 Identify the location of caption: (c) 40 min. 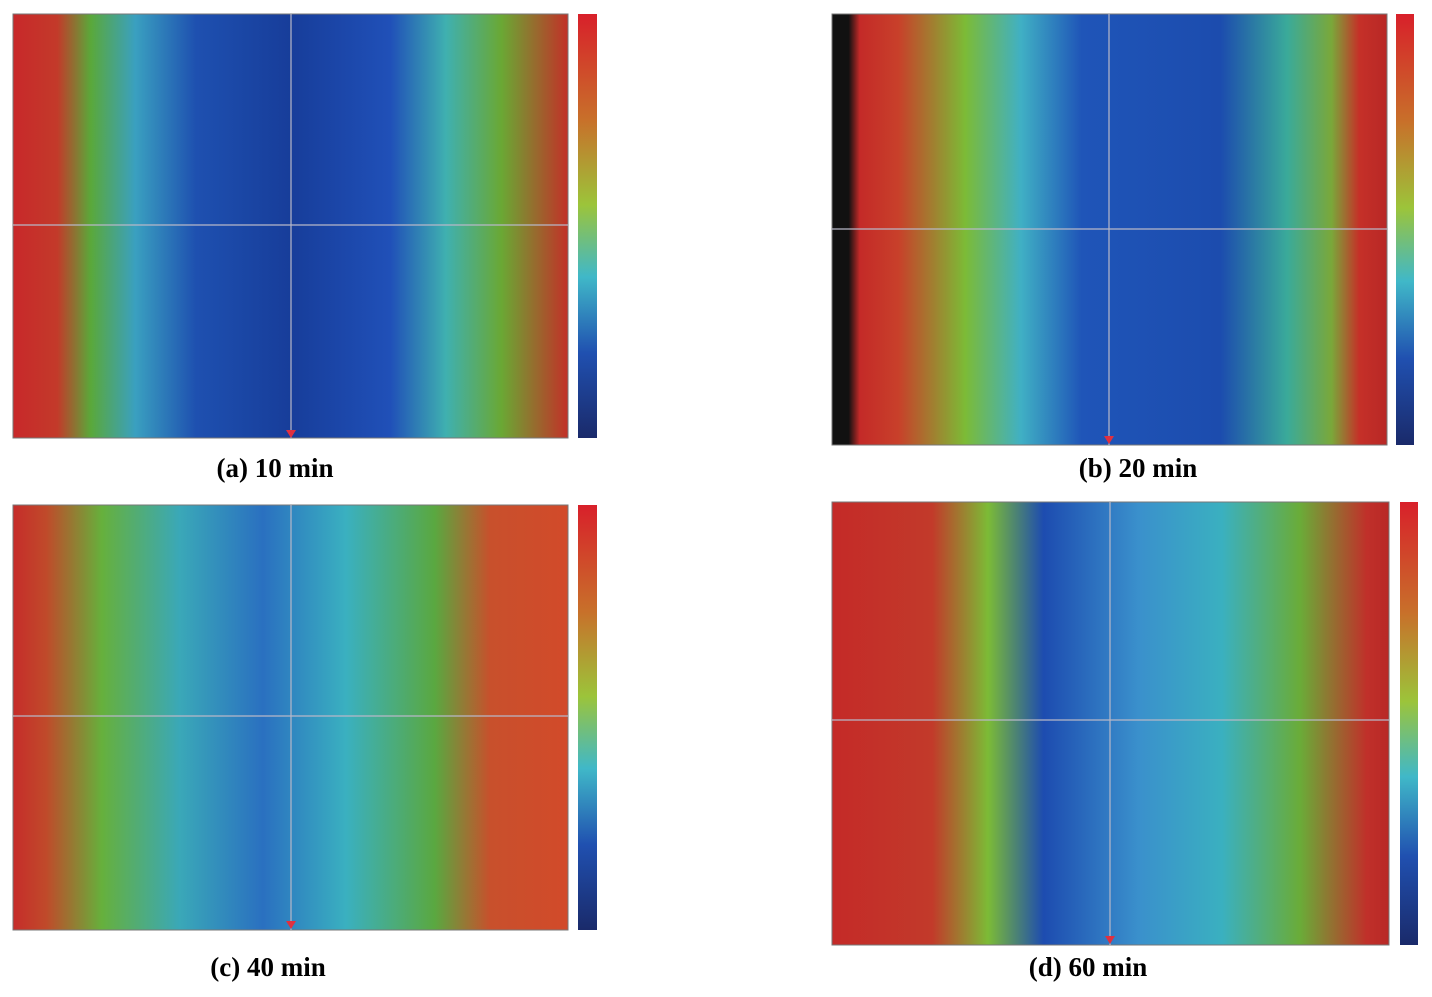
(267, 967).